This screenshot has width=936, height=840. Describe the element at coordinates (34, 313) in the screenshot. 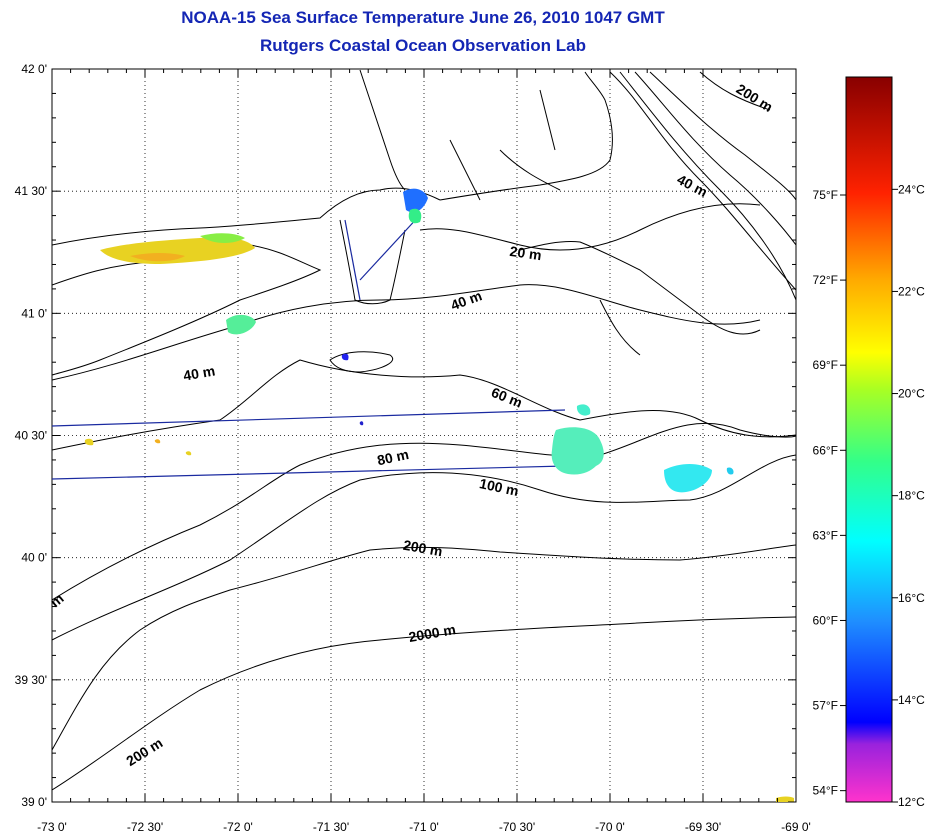

I see `latitude-label: 41 0'` at that location.